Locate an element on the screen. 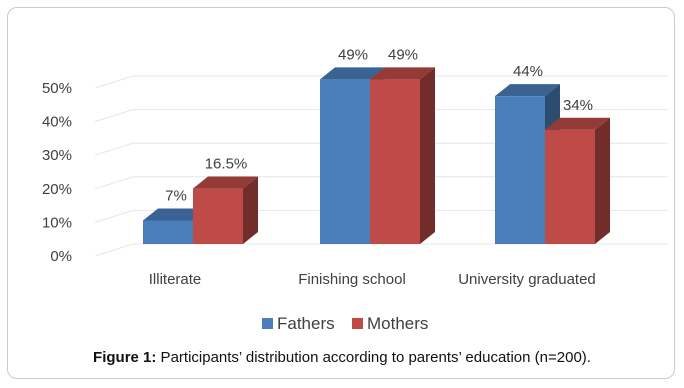 The height and width of the screenshot is (388, 684). legend-item-fathers: Fathers is located at coordinates (298, 323).